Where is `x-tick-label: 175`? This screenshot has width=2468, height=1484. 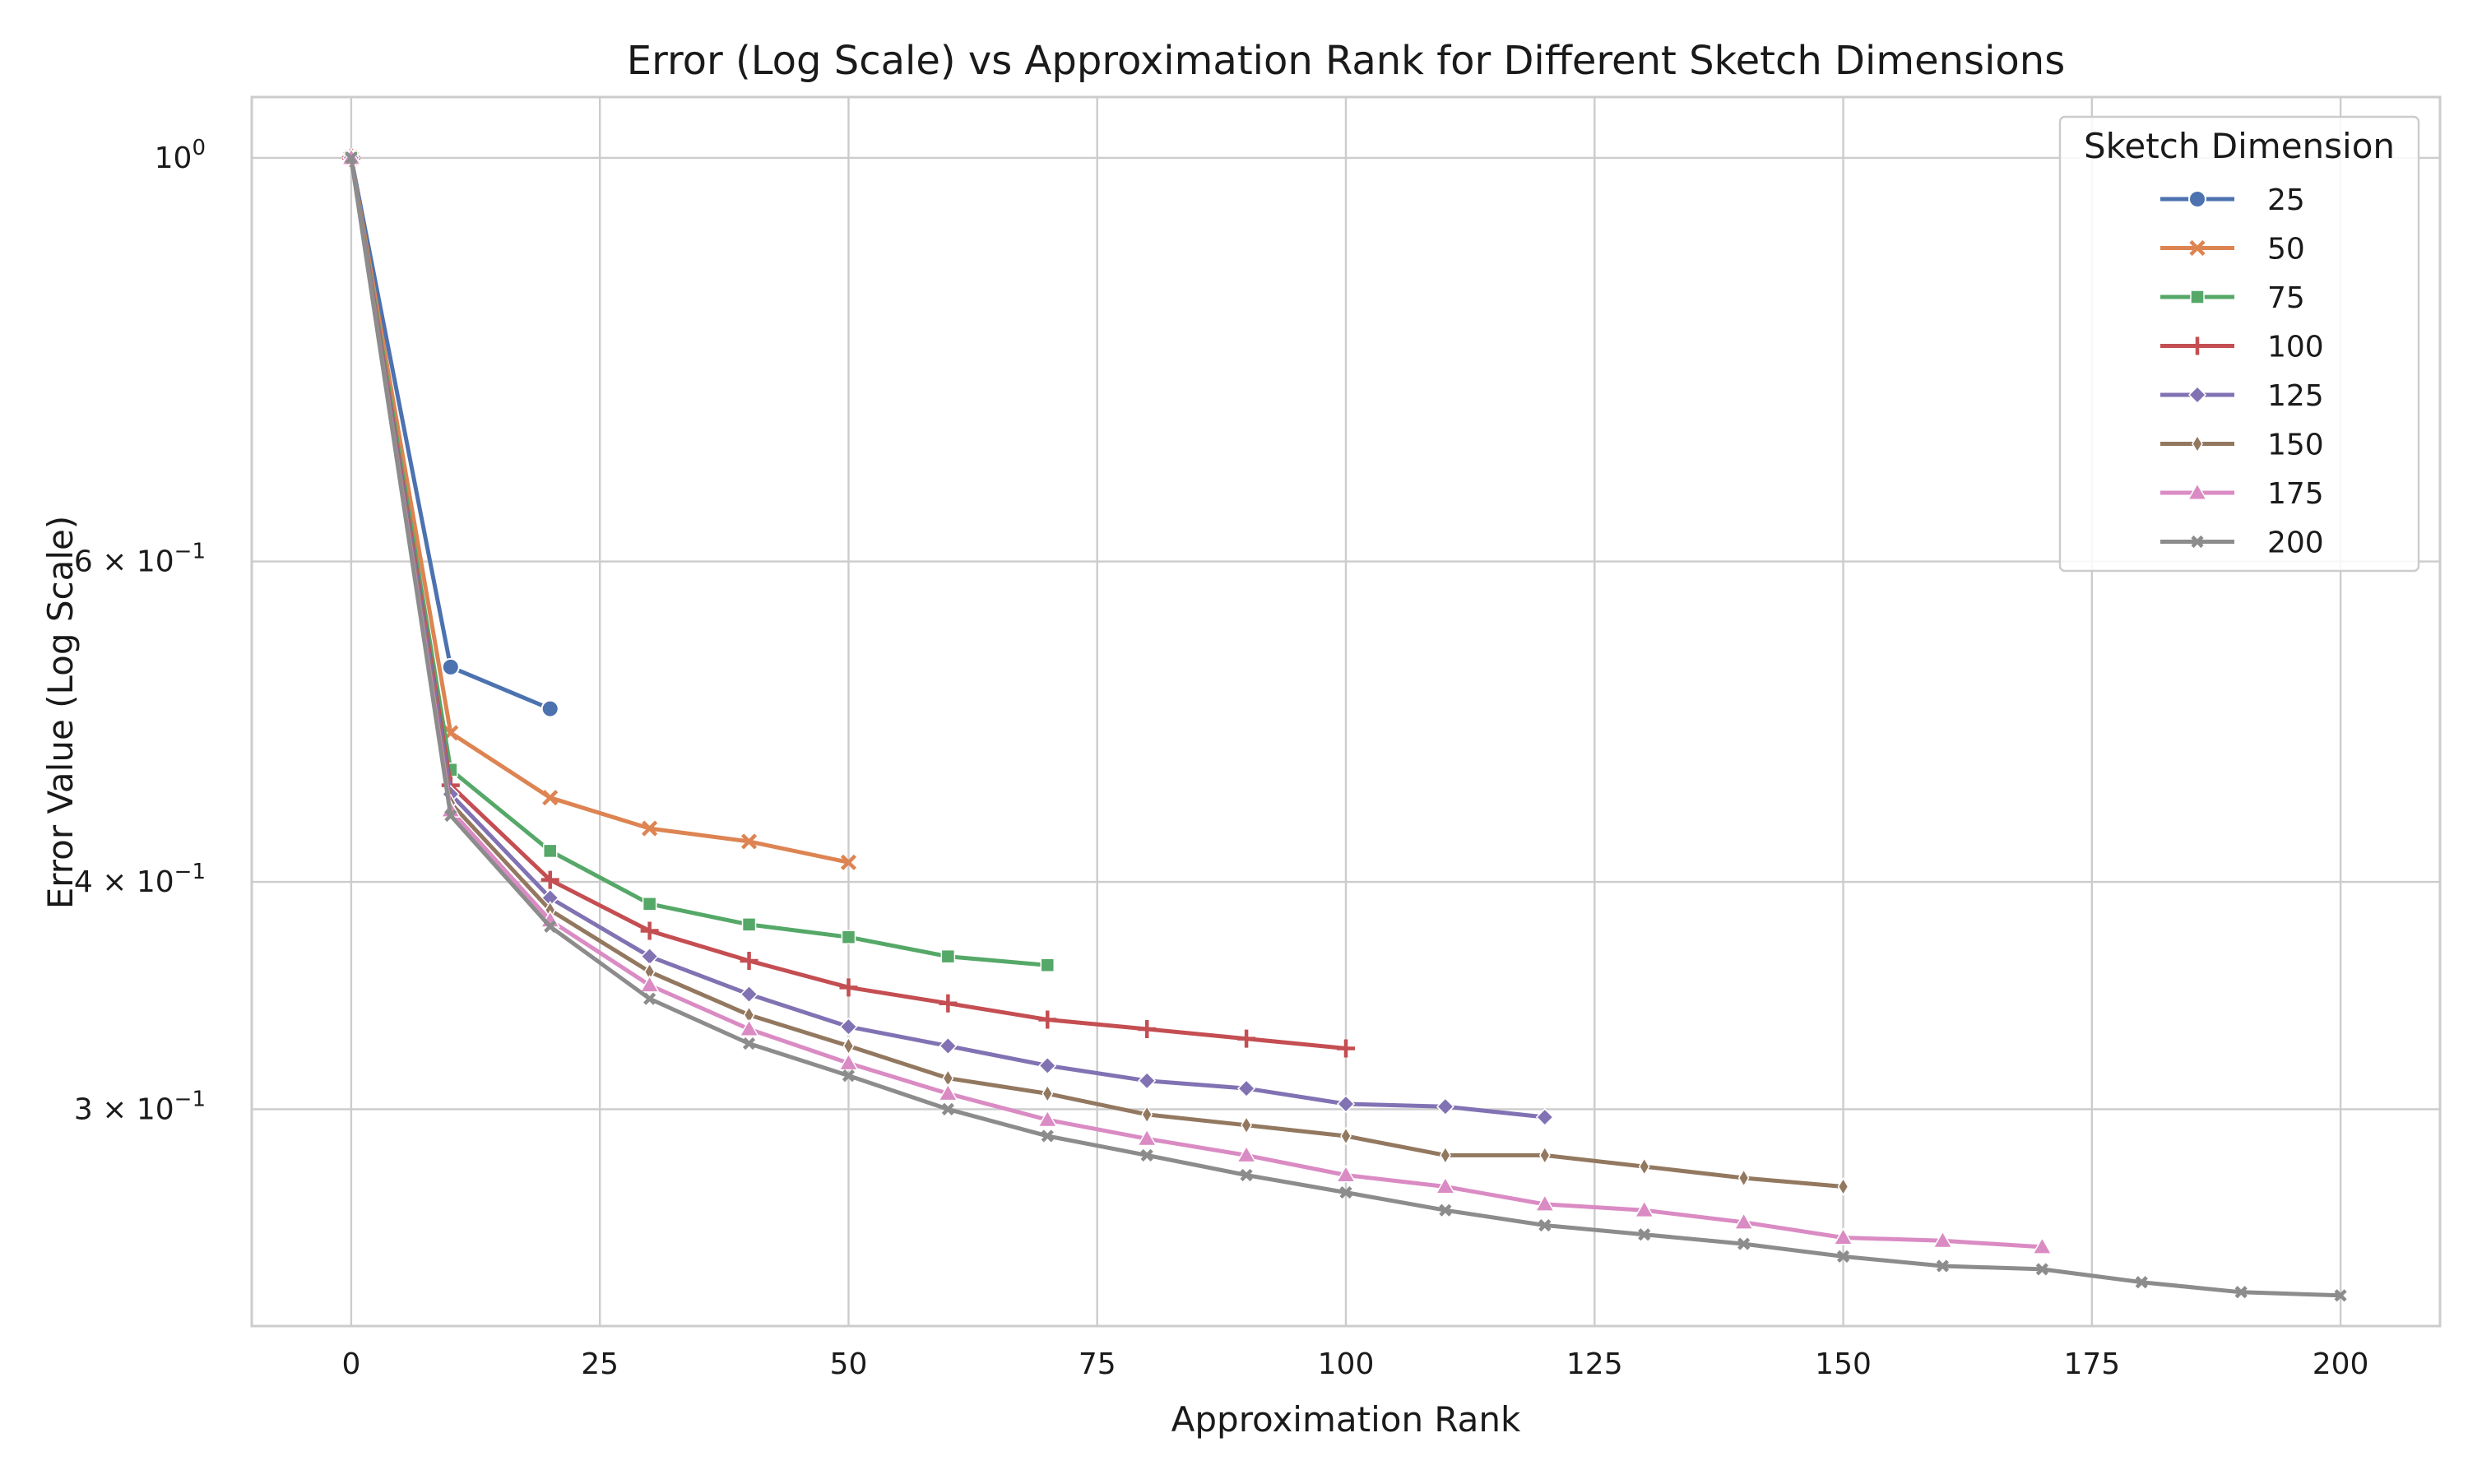
x-tick-label: 175 is located at coordinates (2091, 1364).